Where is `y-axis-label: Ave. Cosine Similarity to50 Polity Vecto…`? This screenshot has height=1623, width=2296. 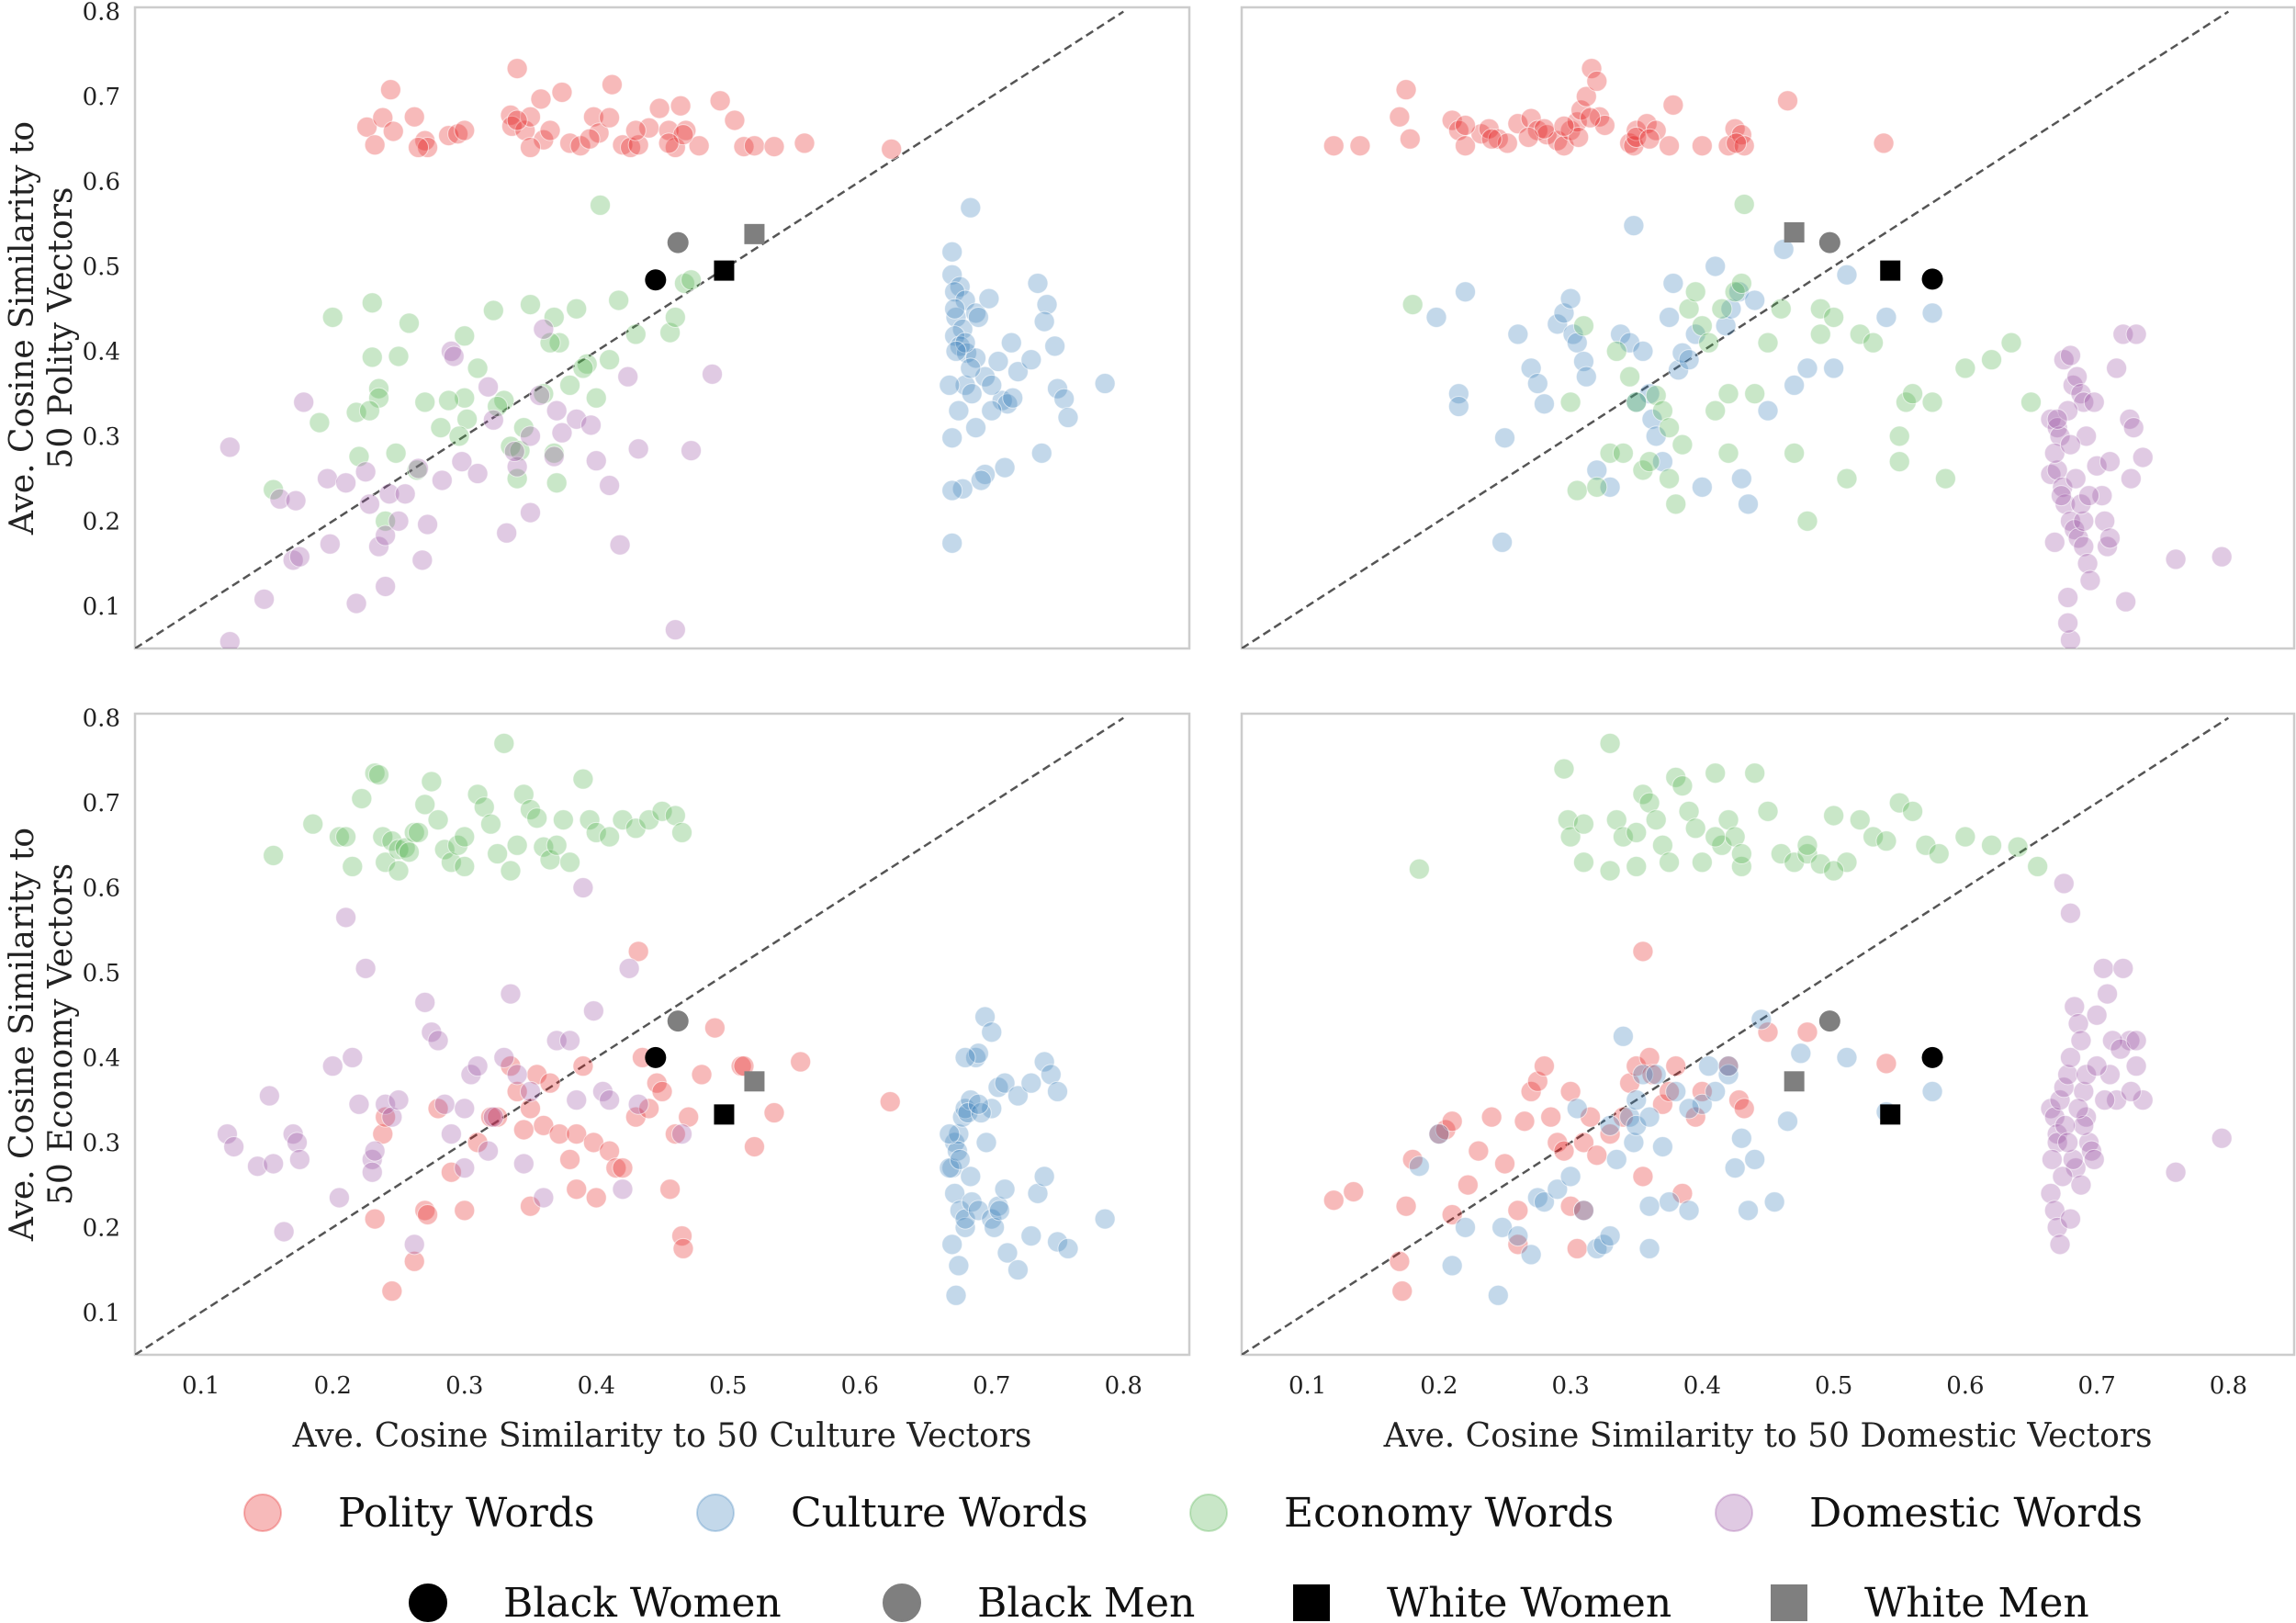 y-axis-label: Ave. Cosine Similarity to50 Polity Vecto… is located at coordinates (42, 328).